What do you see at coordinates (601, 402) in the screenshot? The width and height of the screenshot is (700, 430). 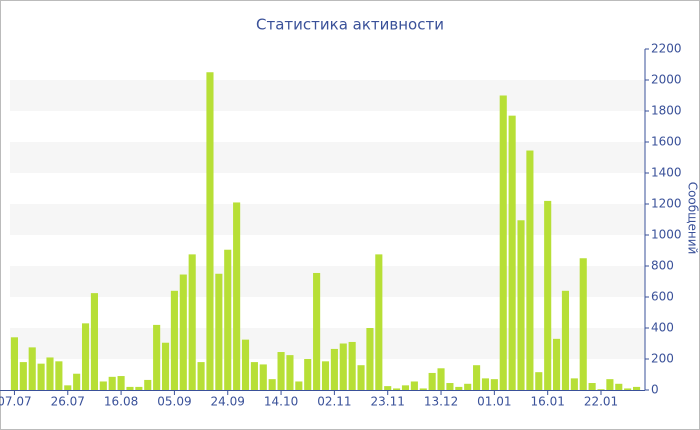 I see `x-tick-label: 22.01` at bounding box center [601, 402].